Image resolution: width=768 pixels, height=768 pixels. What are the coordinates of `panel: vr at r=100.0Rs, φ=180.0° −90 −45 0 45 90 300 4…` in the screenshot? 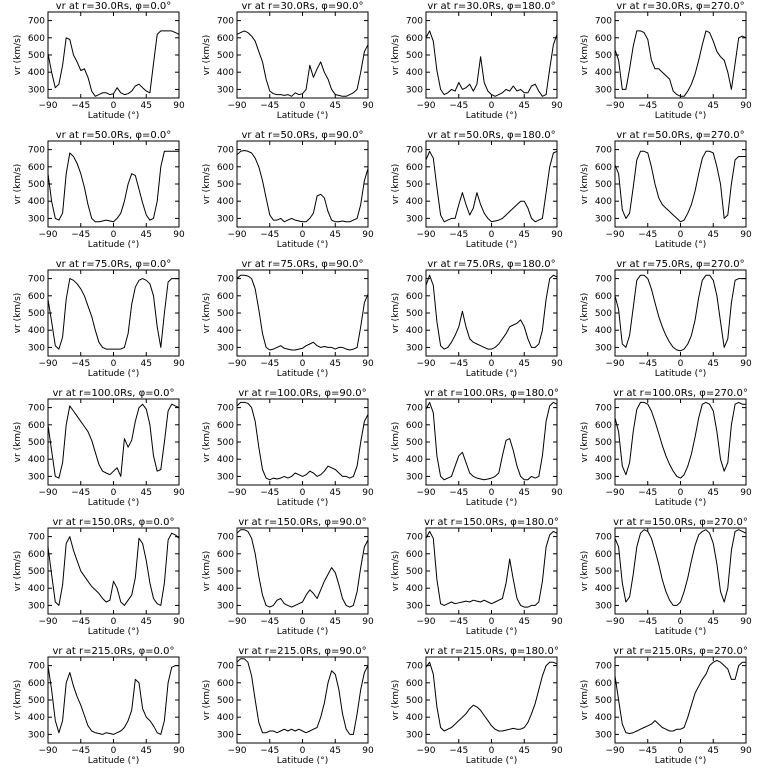 It's located at (477, 448).